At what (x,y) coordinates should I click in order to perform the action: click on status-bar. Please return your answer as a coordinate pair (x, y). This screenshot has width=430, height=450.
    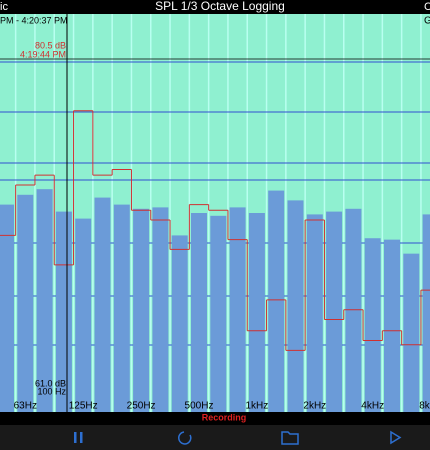
    Looking at the image, I should click on (215, 418).